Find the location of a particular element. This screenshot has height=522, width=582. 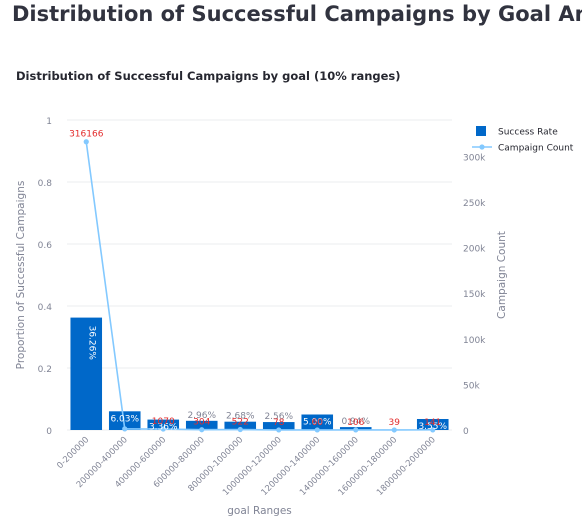

x-tick-label: 0-200000 is located at coordinates (73, 453).